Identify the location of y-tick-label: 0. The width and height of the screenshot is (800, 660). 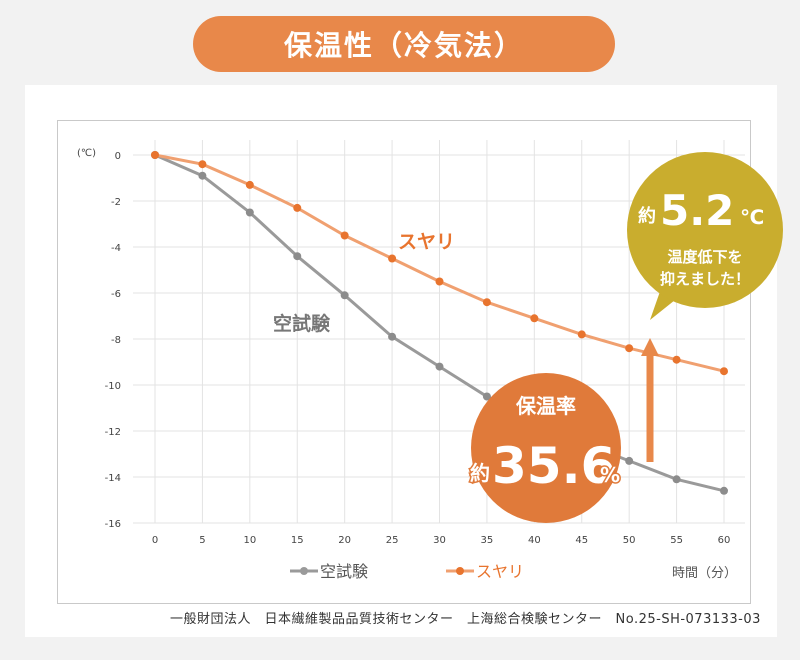
(118, 156).